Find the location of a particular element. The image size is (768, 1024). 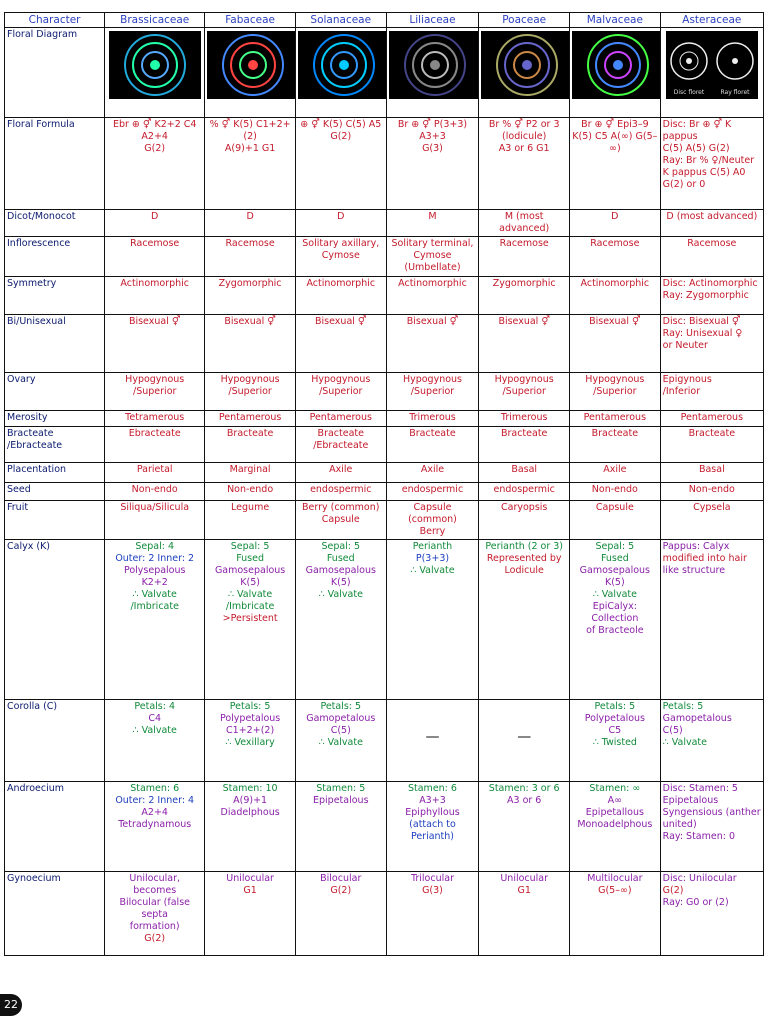

cell-line: Polysepalous is located at coordinates (154, 570).